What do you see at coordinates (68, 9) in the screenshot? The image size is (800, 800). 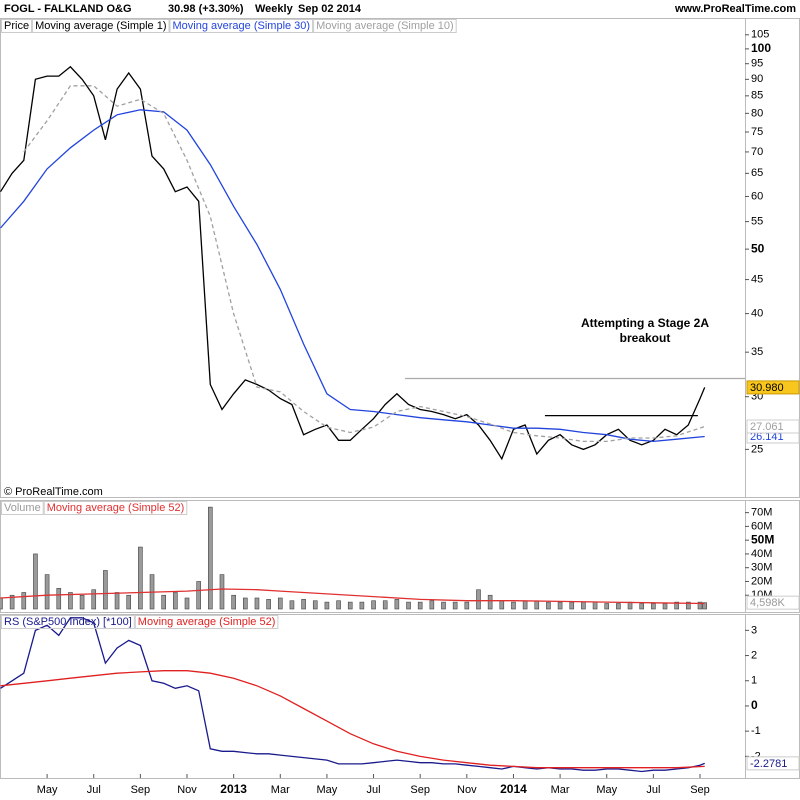 I see `symbol: FOGL - FALKLAND O&G` at bounding box center [68, 9].